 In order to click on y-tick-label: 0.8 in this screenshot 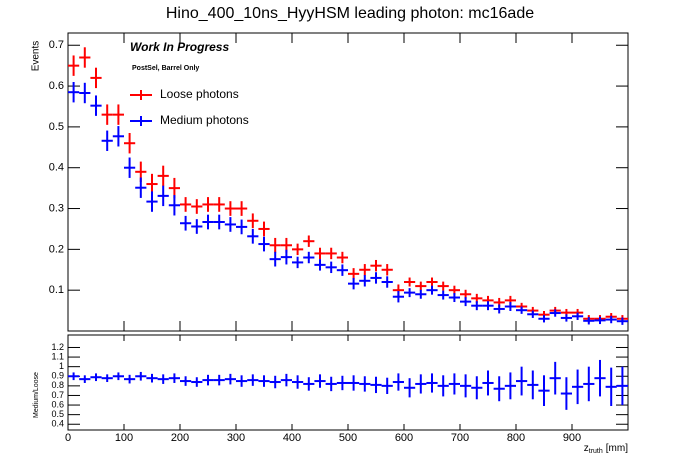, I will do `click(57, 385)`.